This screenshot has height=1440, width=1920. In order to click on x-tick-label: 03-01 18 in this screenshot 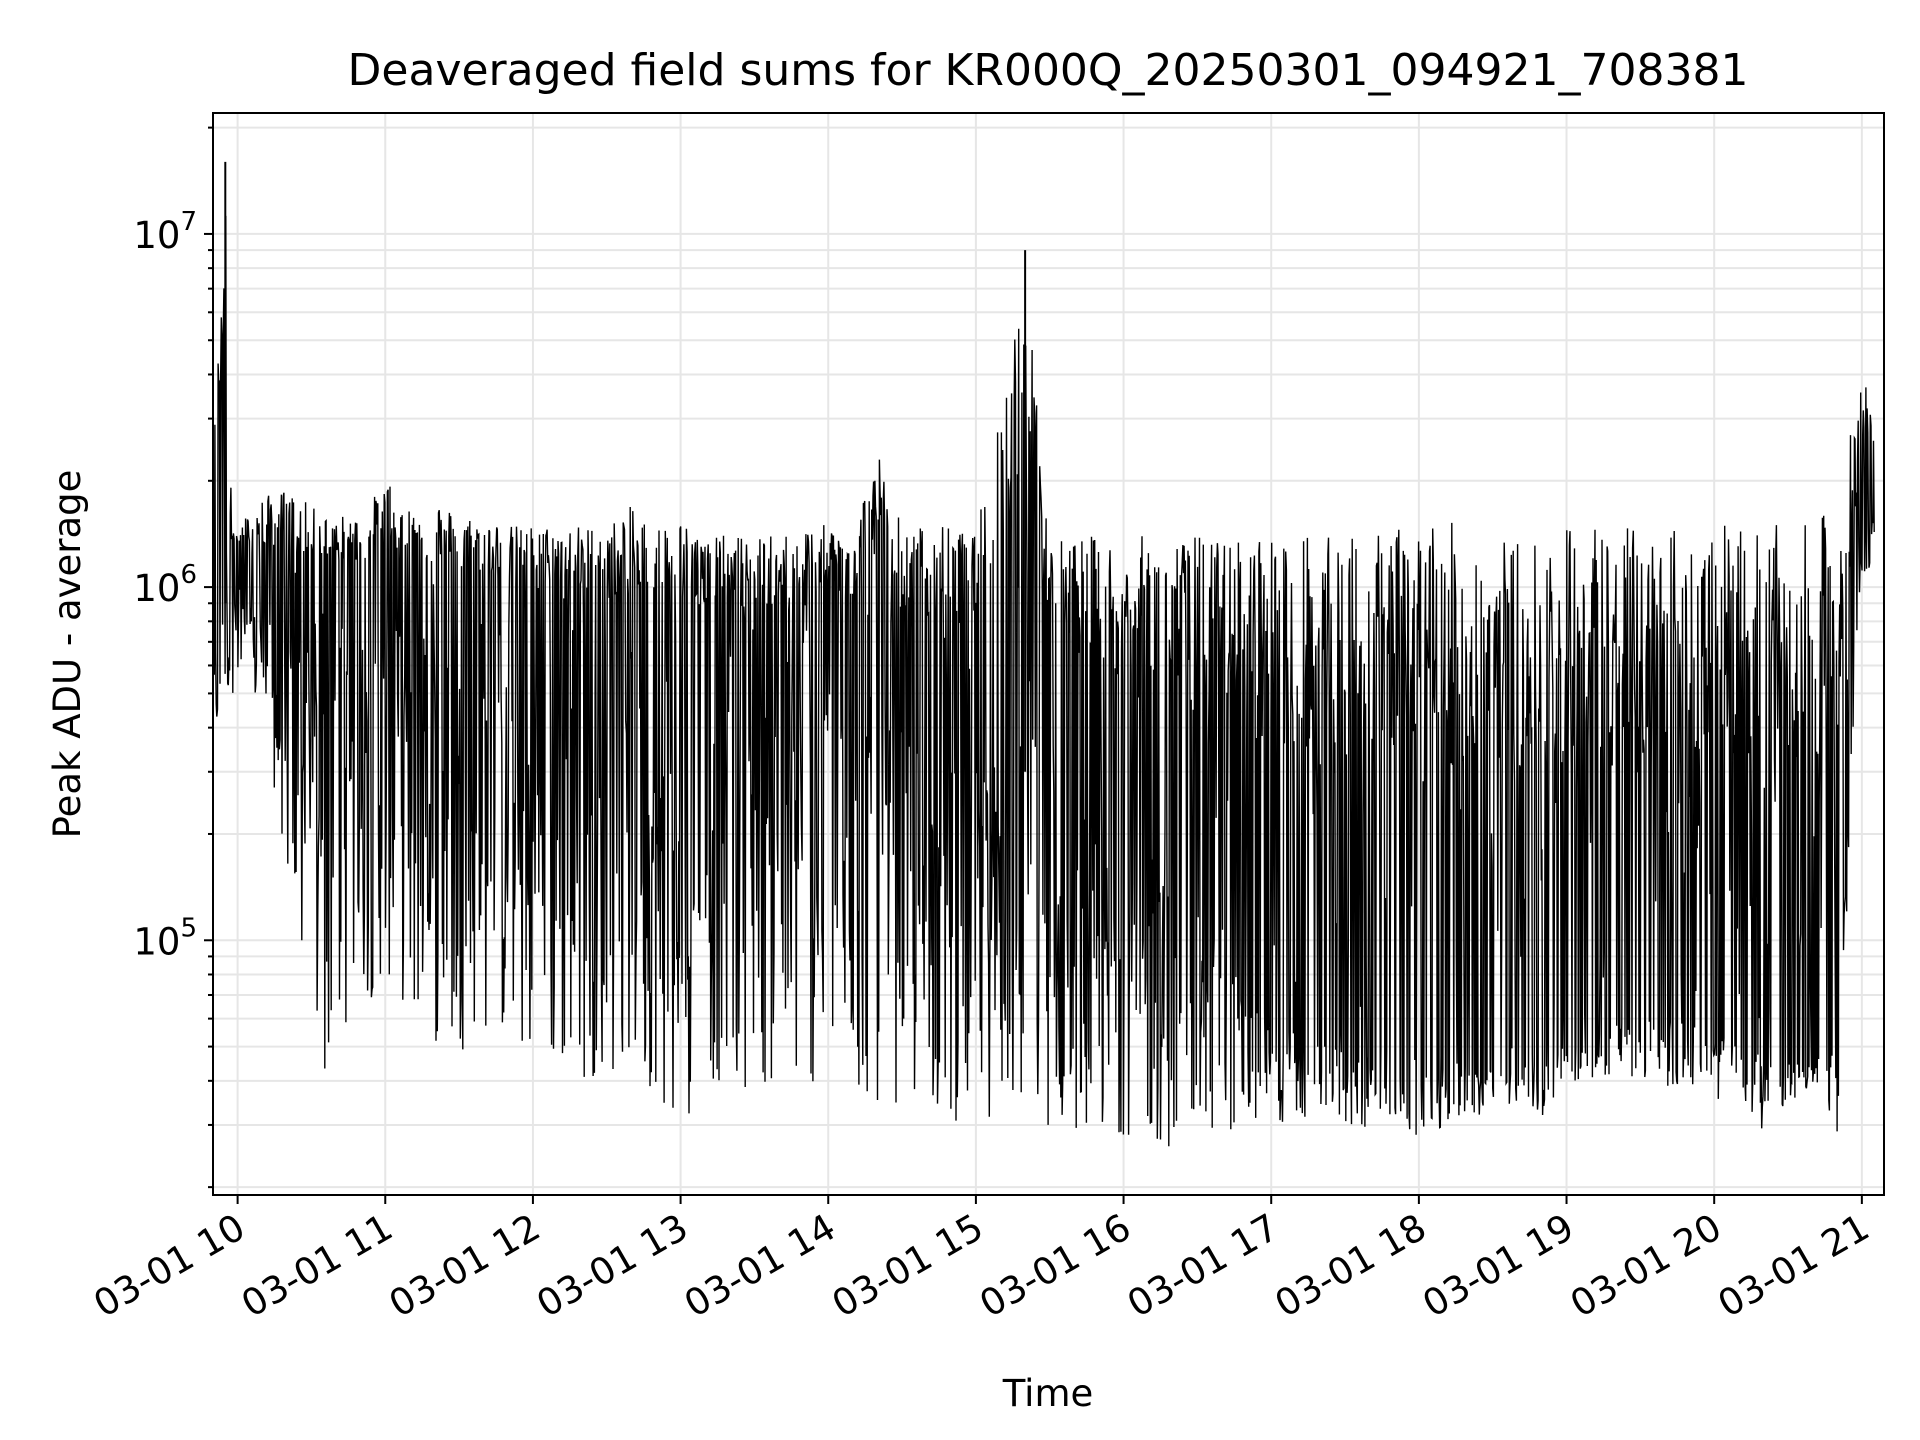, I will do `click(1351, 1266)`.